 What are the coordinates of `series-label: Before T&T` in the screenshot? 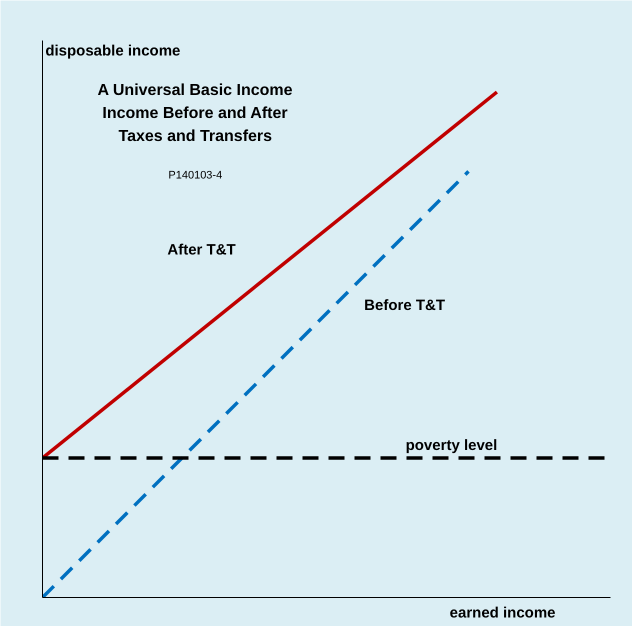 It's located at (405, 305).